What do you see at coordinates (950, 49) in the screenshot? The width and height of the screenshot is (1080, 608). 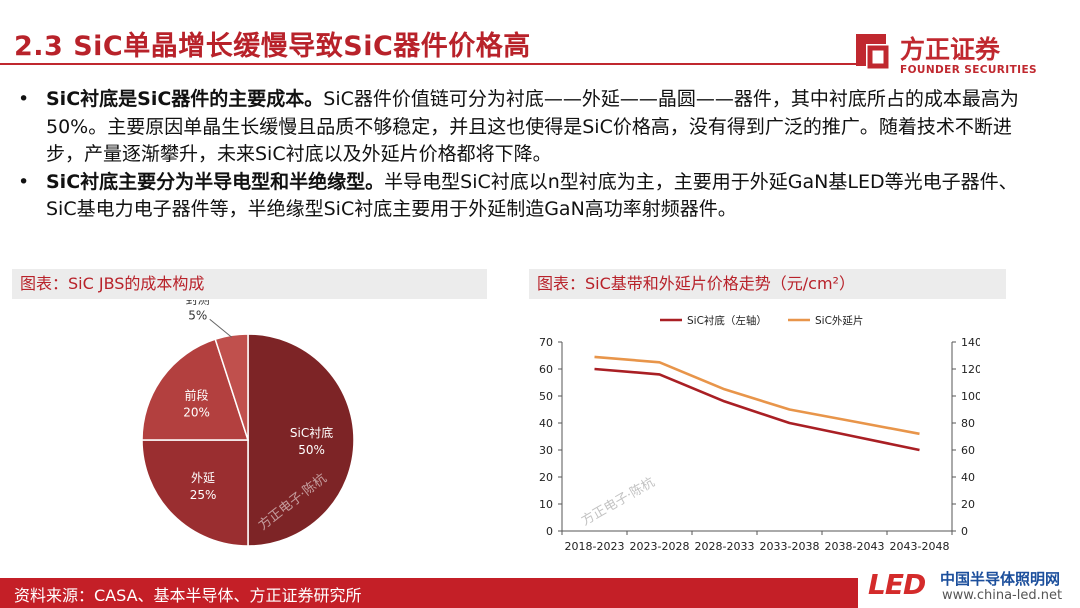 I see `logo-chinese-name: 方正证券` at bounding box center [950, 49].